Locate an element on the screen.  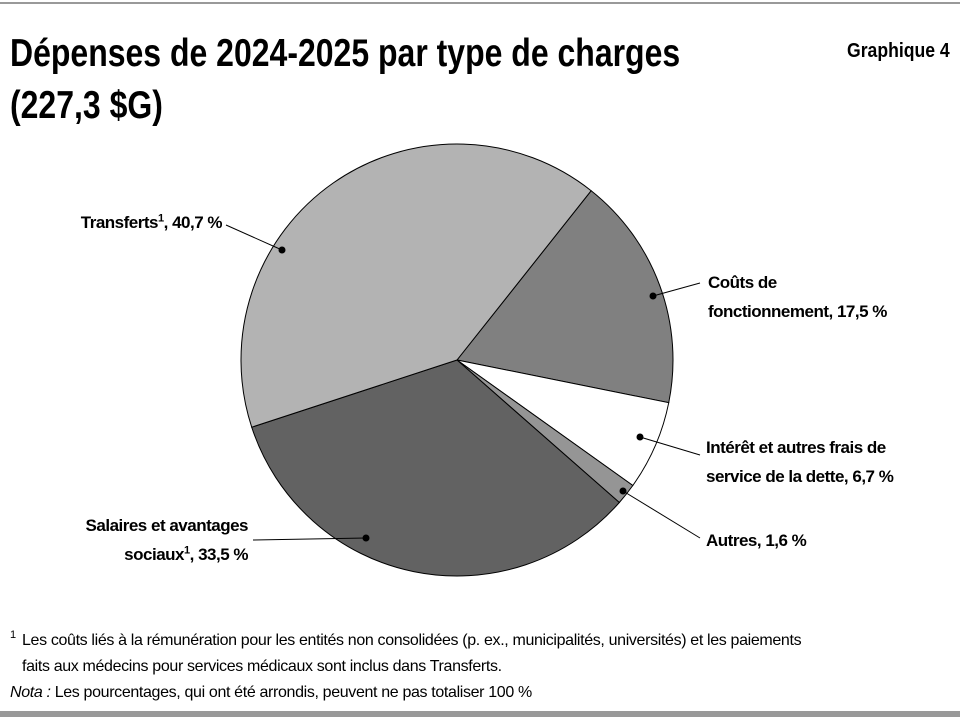
value-label: 40,7 % is located at coordinates (197, 222).